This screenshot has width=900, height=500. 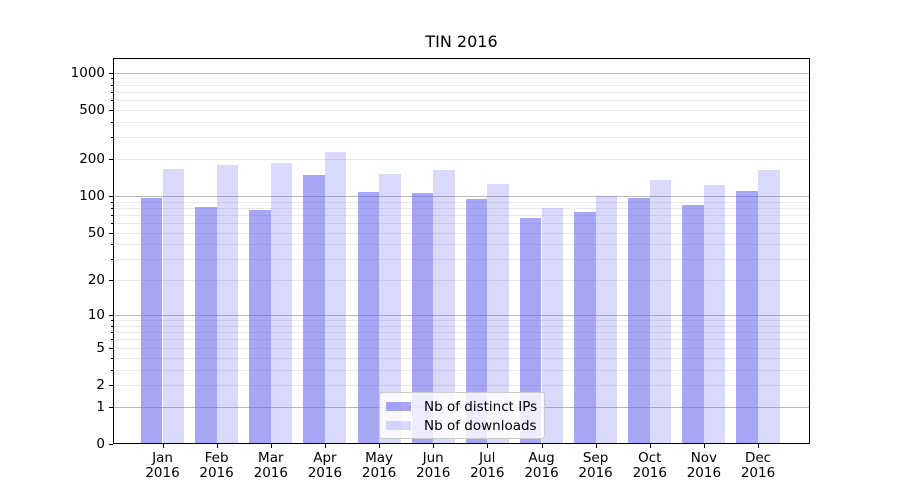 I want to click on x-tick-mark-oct, so click(x=650, y=446).